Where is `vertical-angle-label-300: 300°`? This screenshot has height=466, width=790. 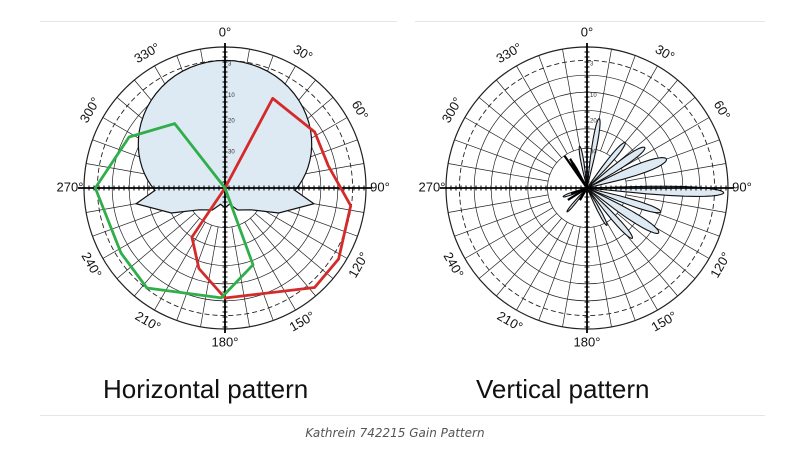
vertical-angle-label-300: 300° is located at coordinates (452, 110).